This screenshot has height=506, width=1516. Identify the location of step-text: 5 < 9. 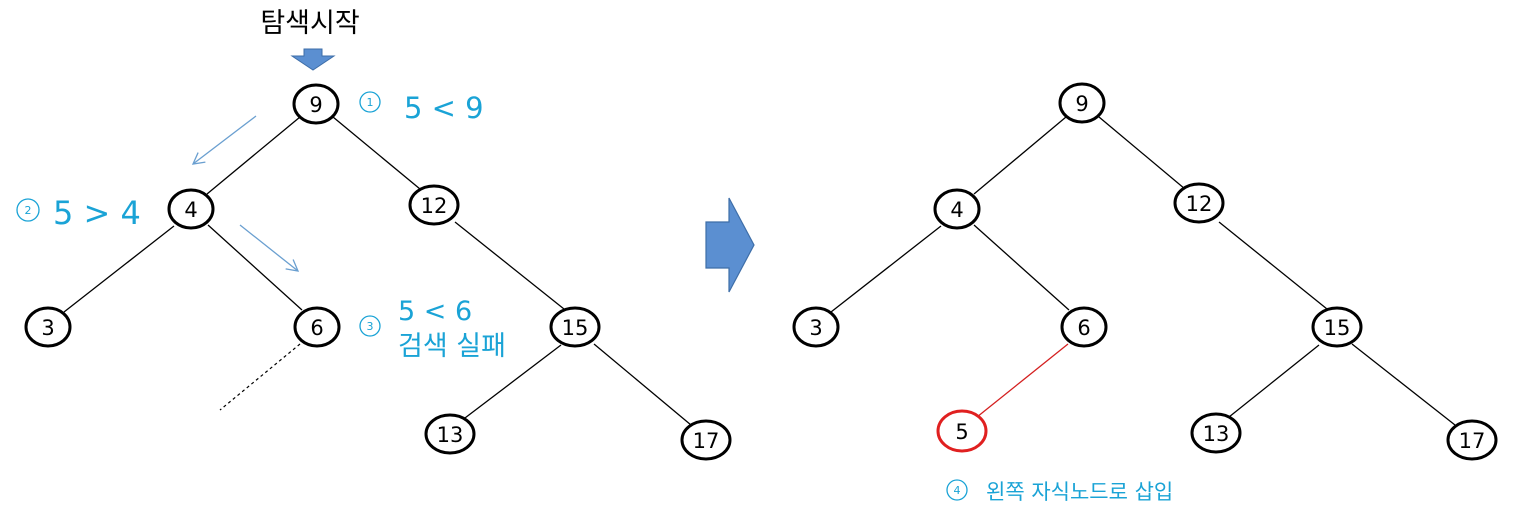
(444, 108).